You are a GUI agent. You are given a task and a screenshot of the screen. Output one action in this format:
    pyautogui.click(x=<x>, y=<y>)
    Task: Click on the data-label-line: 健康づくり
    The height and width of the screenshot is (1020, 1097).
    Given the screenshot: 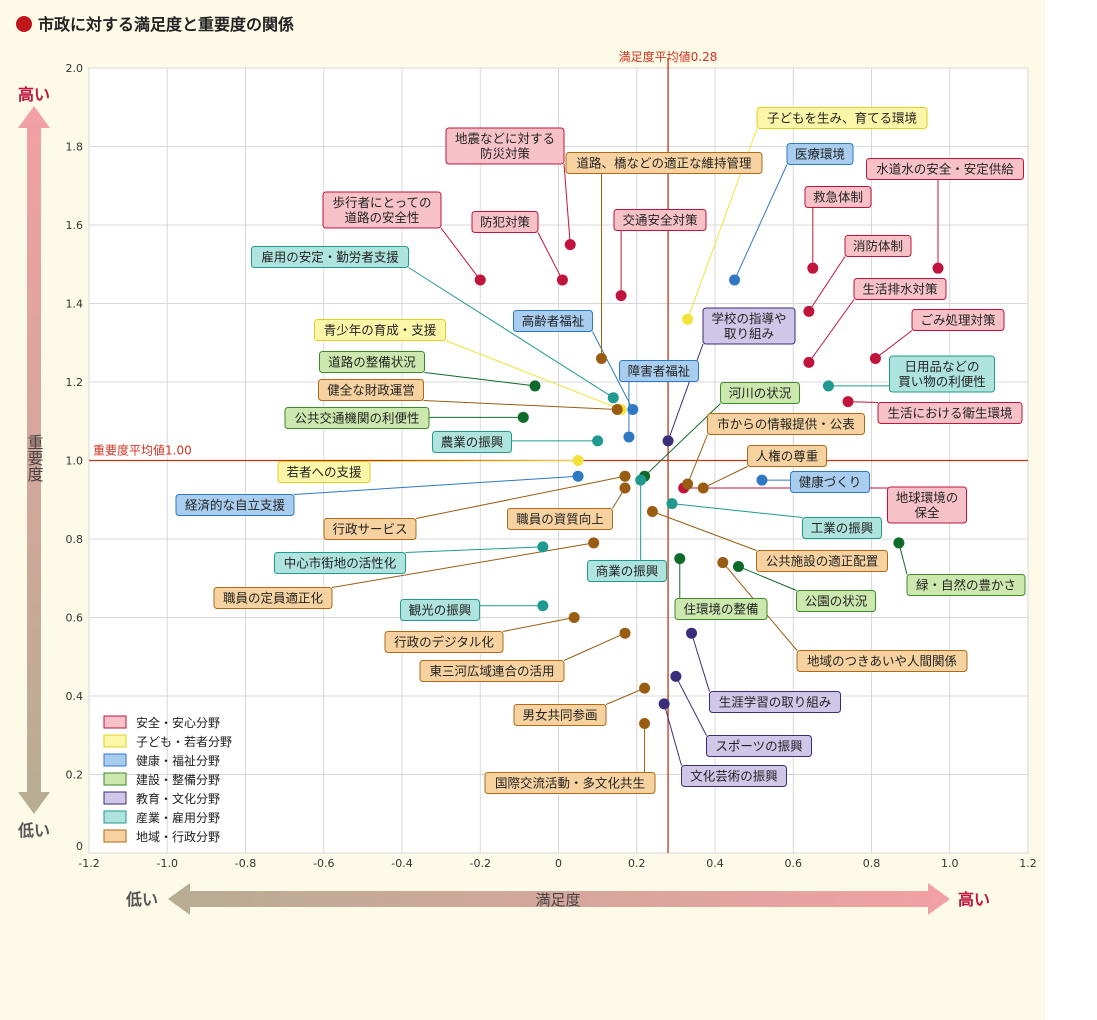 What is the action you would take?
    pyautogui.click(x=830, y=482)
    